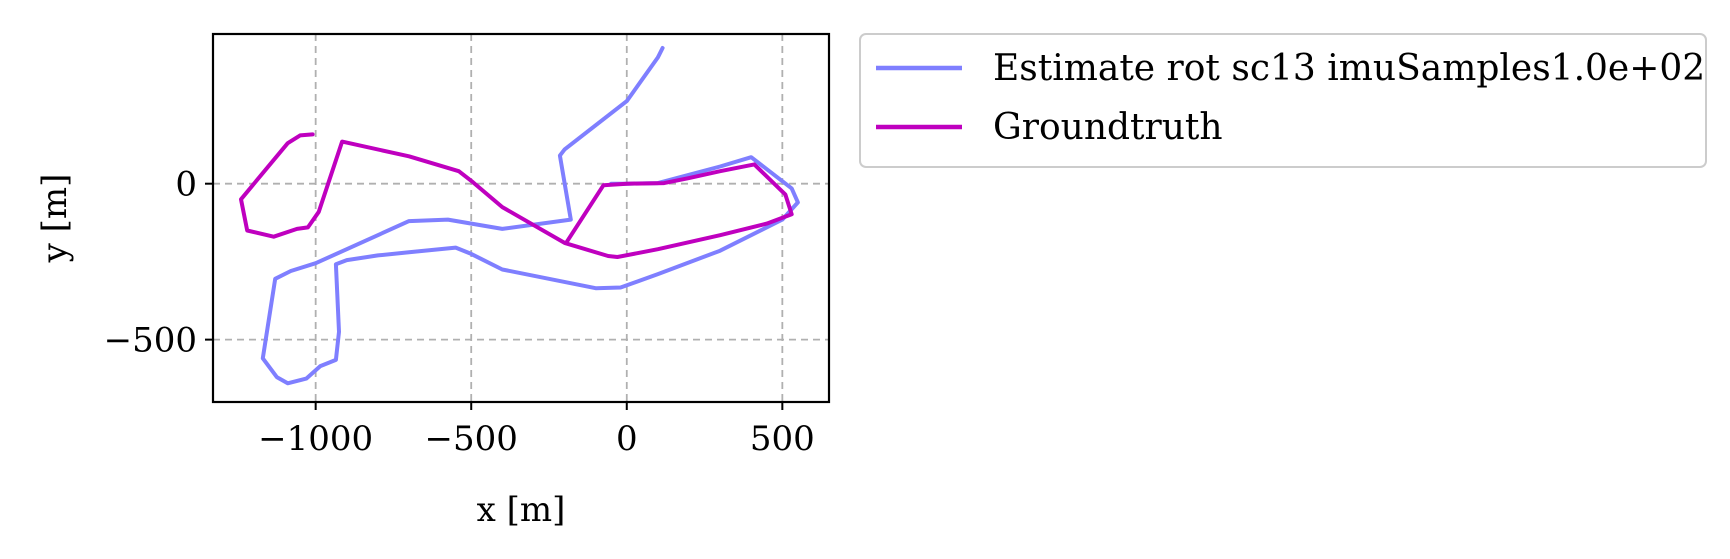  Describe the element at coordinates (521, 510) in the screenshot. I see `x-axis-label: x [m]` at that location.